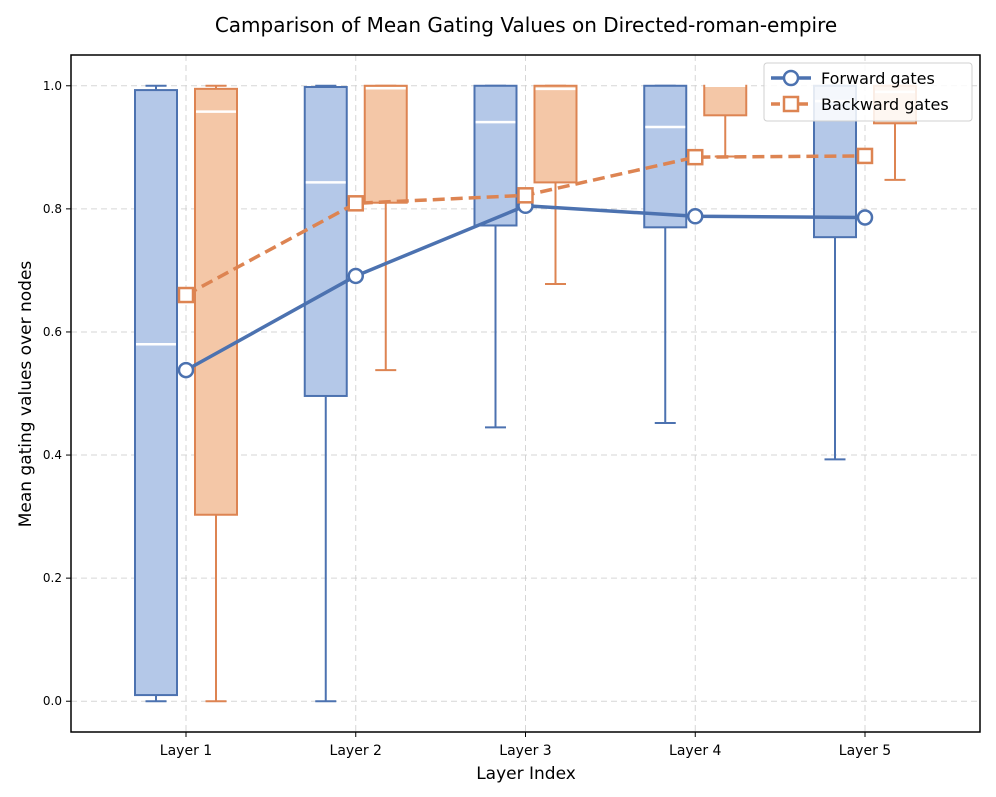 The height and width of the screenshot is (797, 996). I want to click on x-tick-label: Layer 1, so click(186, 751).